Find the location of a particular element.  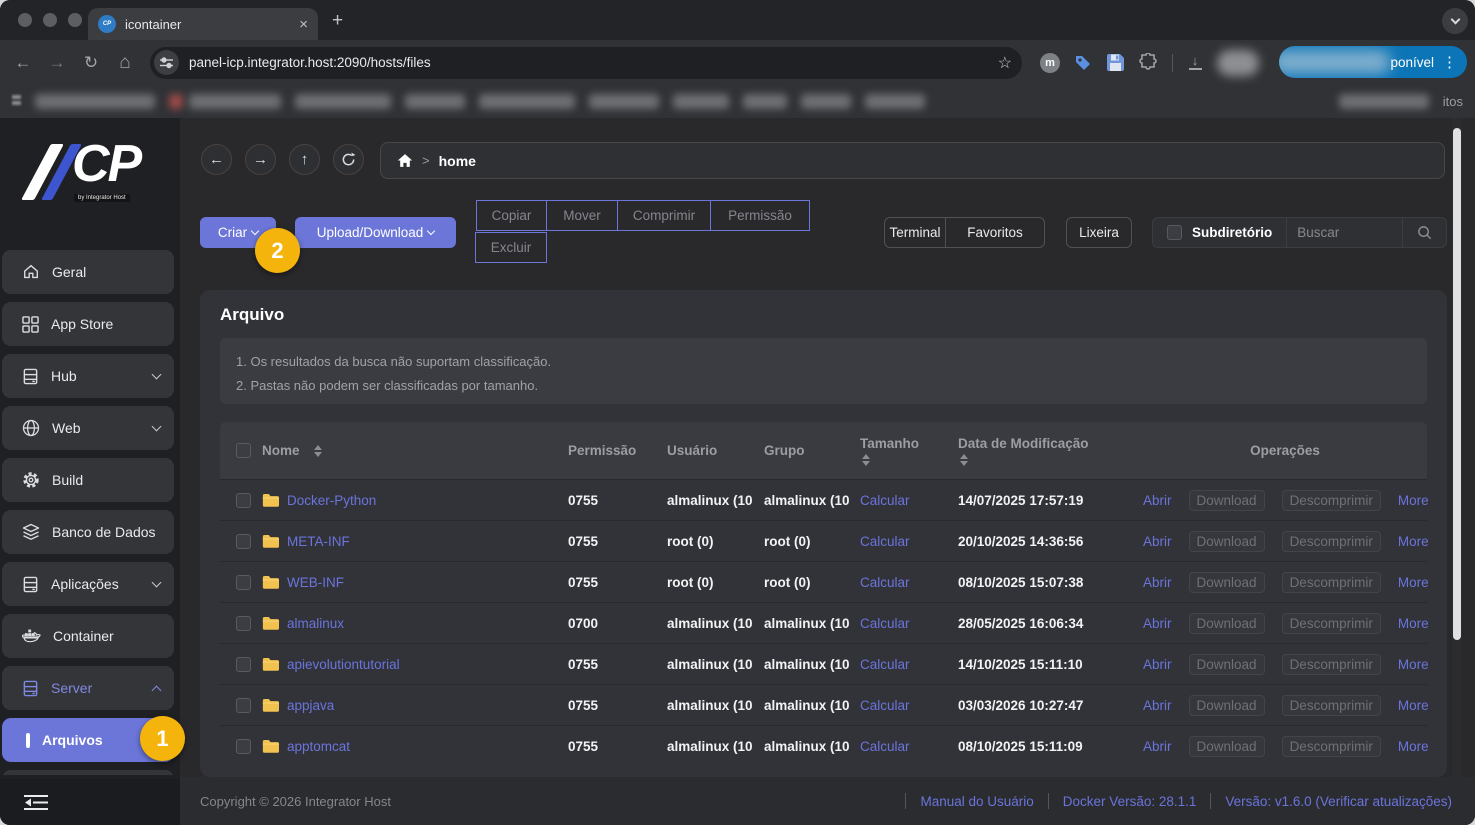

extensions-puzzle-icon is located at coordinates (1148, 62).